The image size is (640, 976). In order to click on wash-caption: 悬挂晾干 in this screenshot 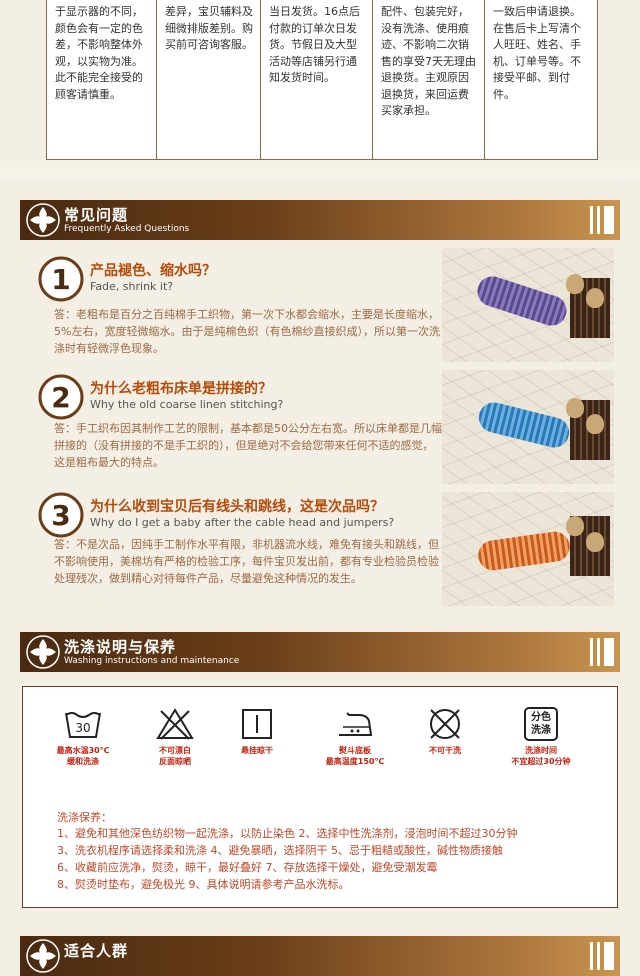, I will do `click(257, 750)`.